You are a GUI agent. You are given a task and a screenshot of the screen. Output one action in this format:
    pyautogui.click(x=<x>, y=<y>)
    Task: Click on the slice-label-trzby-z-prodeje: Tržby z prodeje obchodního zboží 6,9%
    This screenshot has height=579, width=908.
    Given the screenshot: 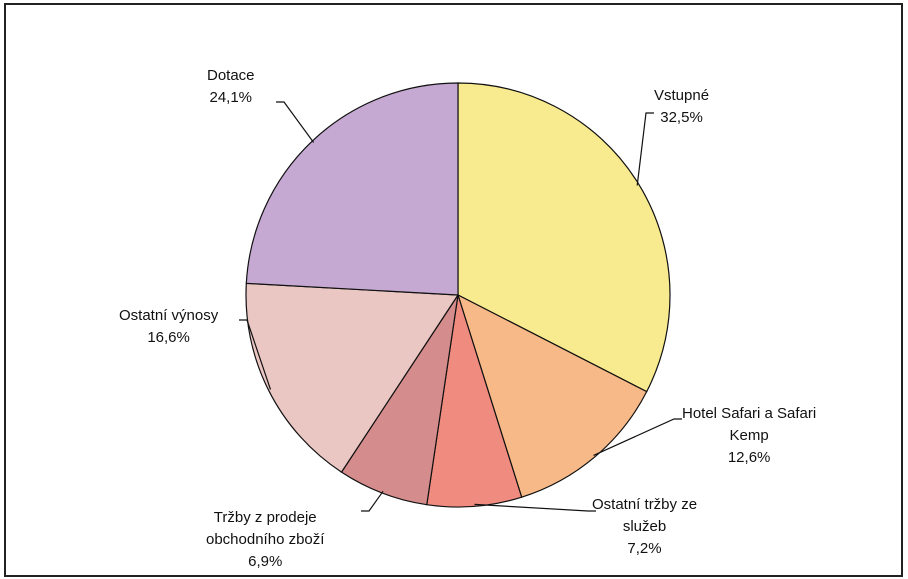 What is the action you would take?
    pyautogui.click(x=265, y=540)
    